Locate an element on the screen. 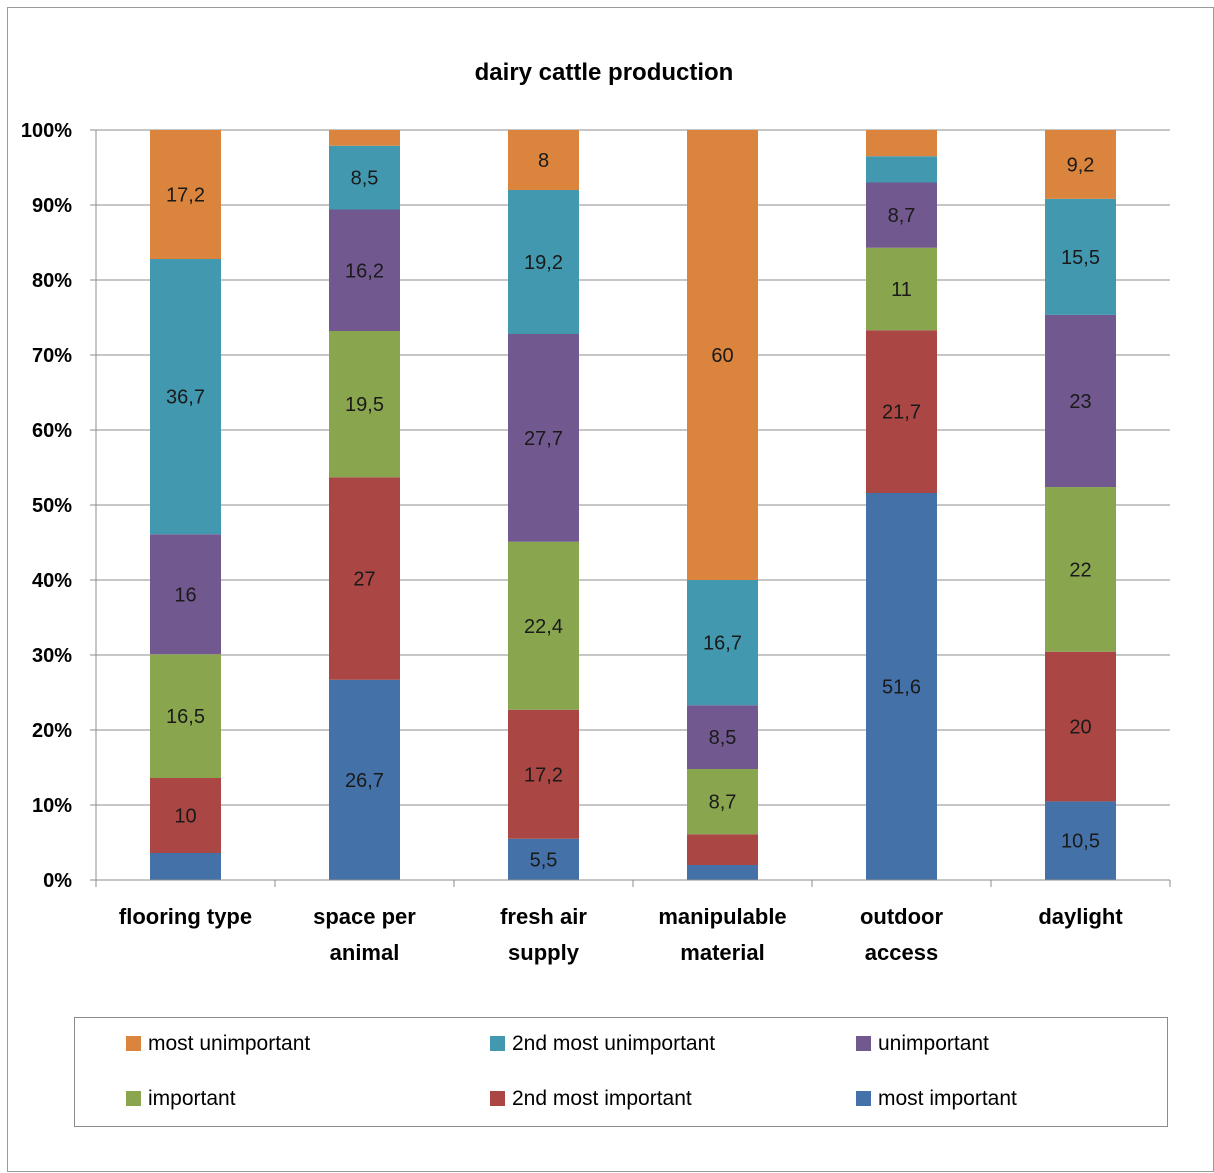 The width and height of the screenshot is (1214, 1173). data-label: 36,7 is located at coordinates (185, 398).